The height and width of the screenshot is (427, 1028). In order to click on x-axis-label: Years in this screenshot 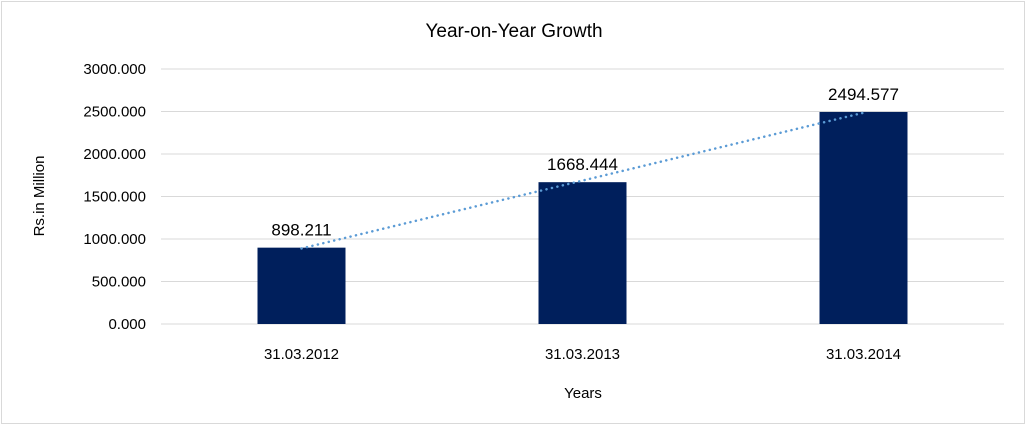, I will do `click(583, 393)`.